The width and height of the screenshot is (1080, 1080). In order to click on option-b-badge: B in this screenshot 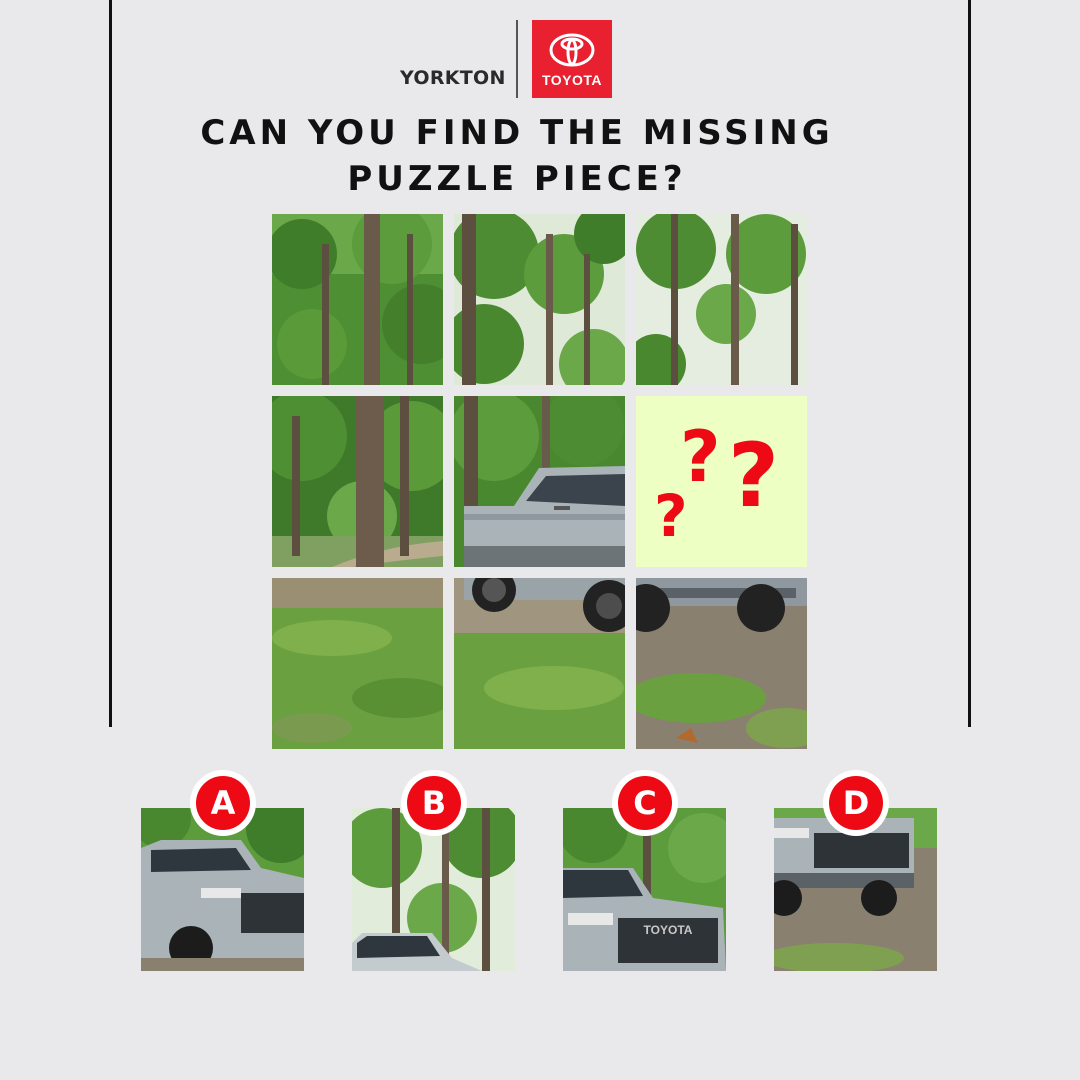, I will do `click(434, 803)`.